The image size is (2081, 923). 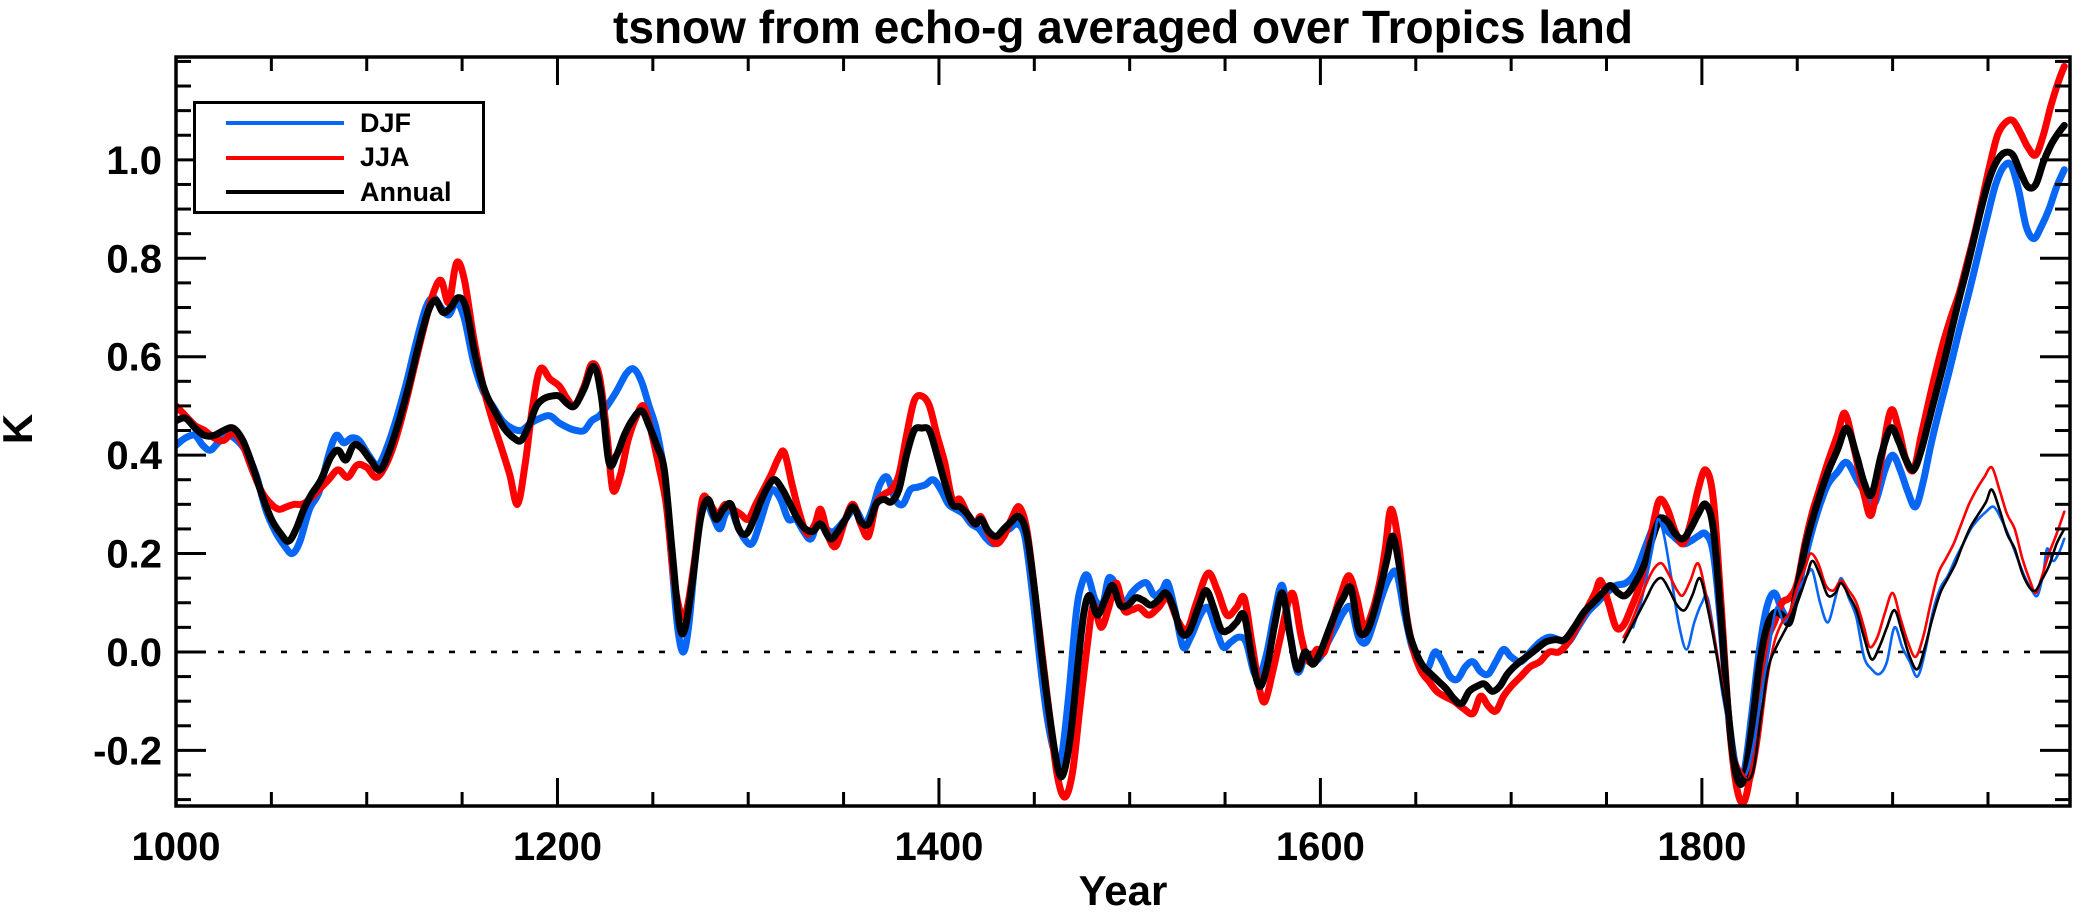 I want to click on x-tick-label: 1600, so click(x=1320, y=847).